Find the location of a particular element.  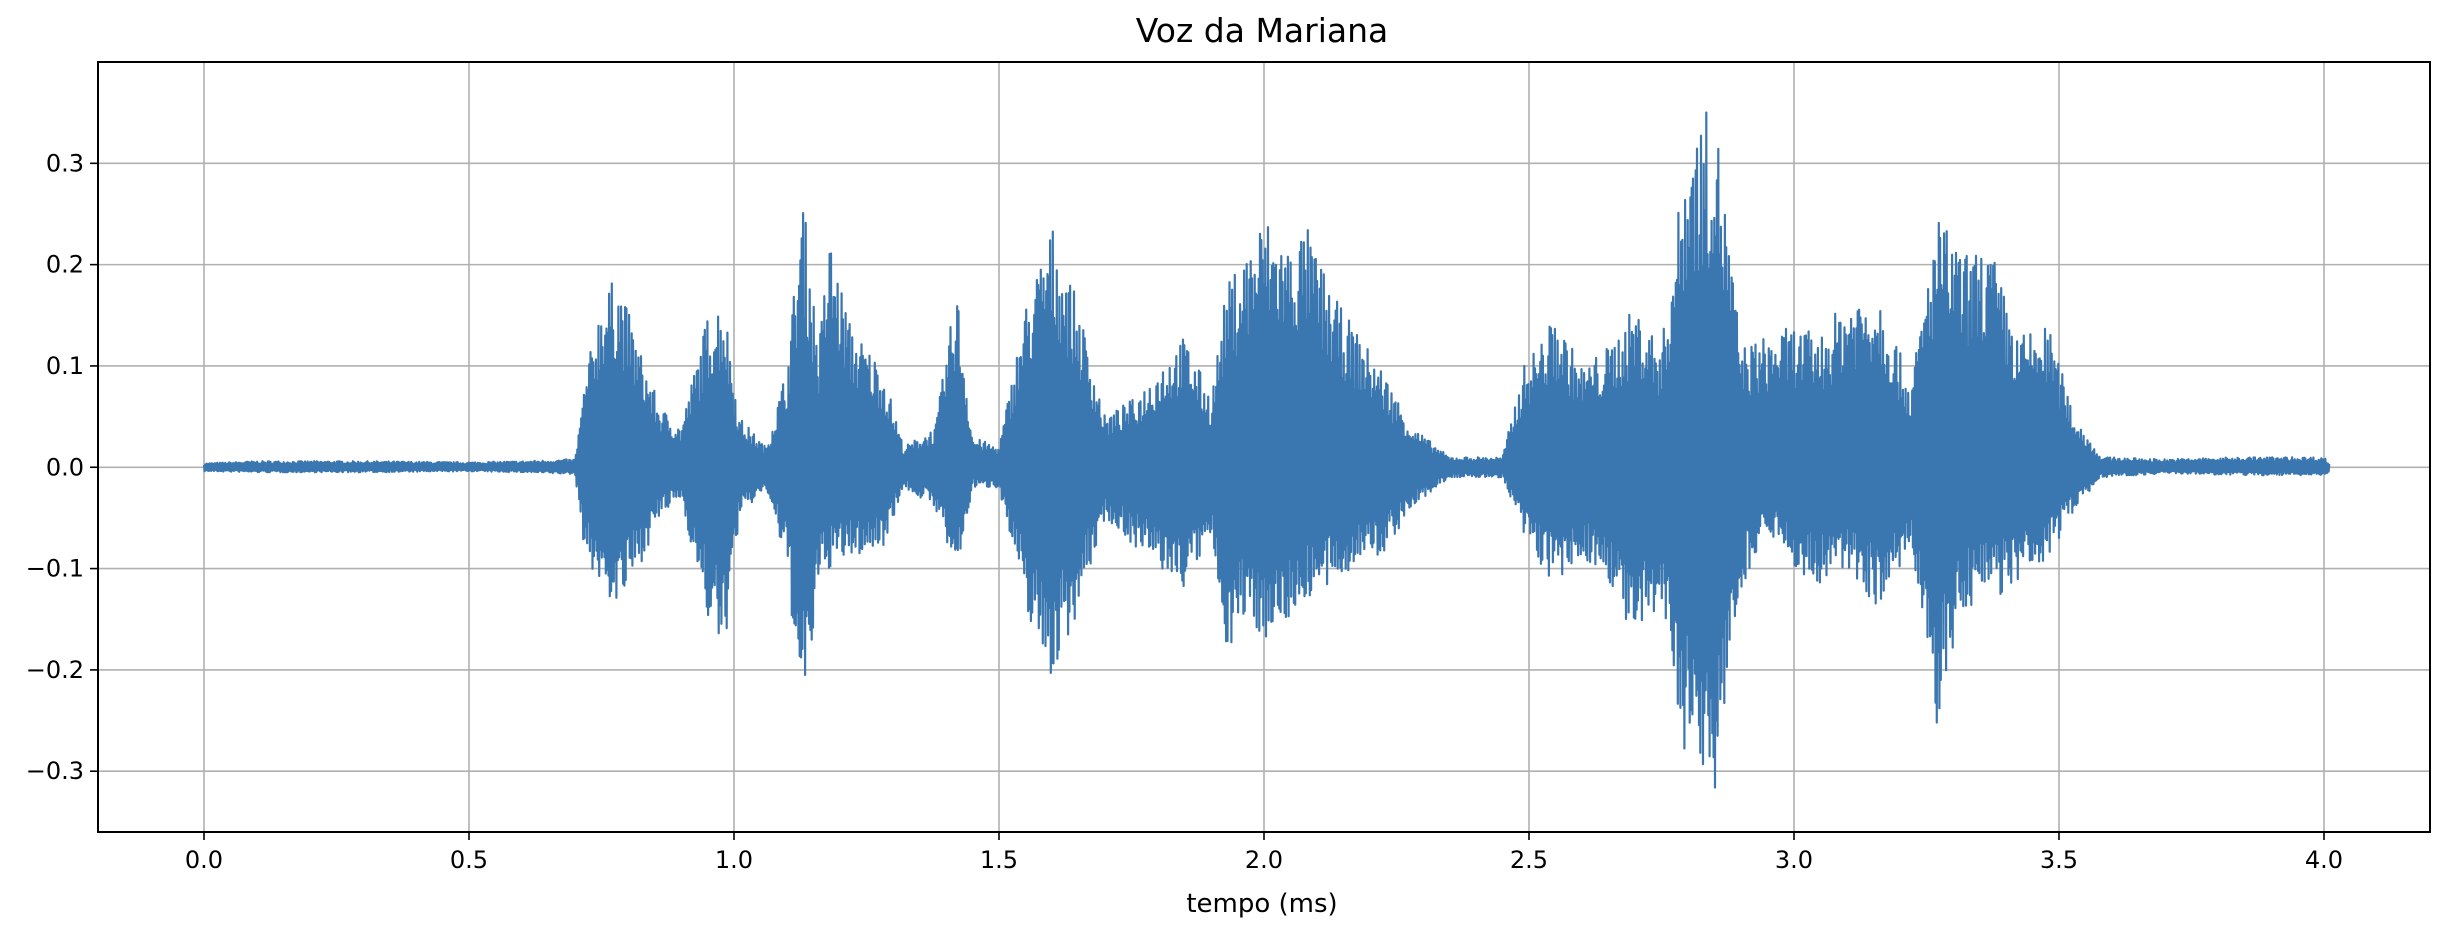

y-tick-label: 0.0 is located at coordinates (65, 467).